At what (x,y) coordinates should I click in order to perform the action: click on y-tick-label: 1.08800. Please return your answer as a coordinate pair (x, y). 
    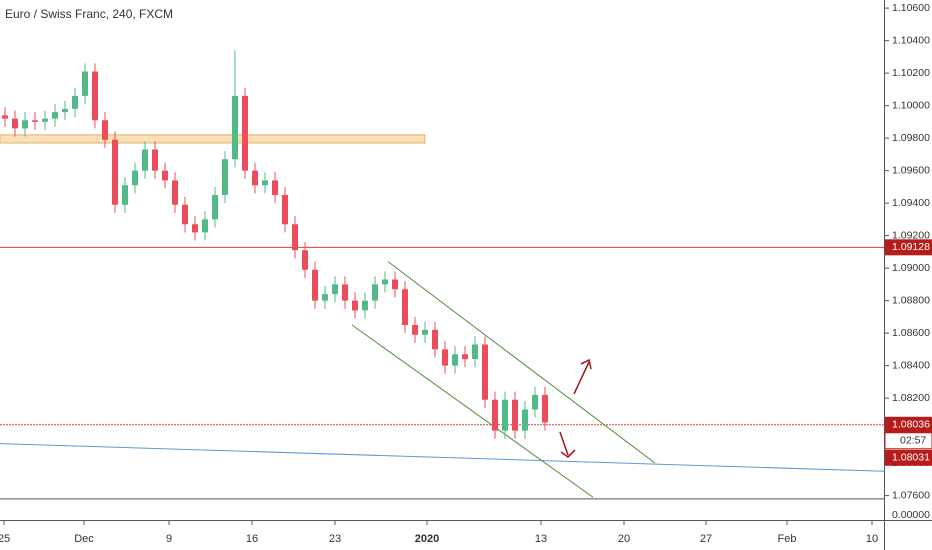
    Looking at the image, I should click on (911, 300).